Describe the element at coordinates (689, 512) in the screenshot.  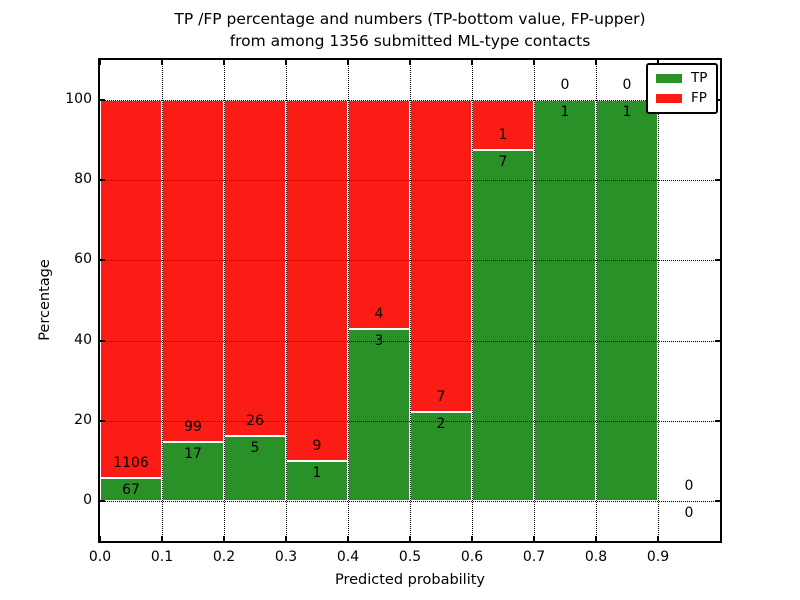
I see `tp-count-label: 0` at that location.